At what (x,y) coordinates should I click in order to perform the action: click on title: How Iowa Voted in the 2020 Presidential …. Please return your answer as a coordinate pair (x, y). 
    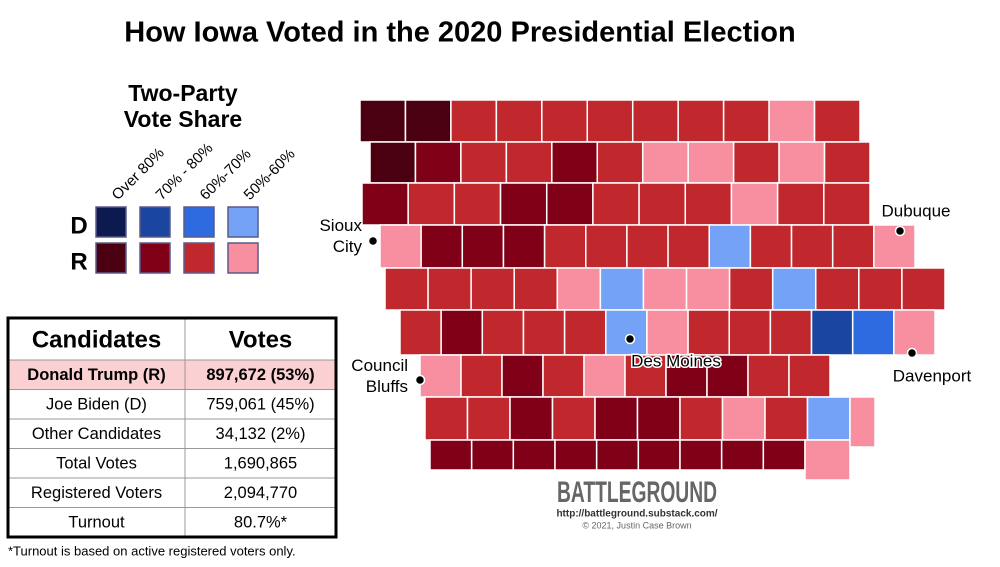
    Looking at the image, I should click on (459, 33).